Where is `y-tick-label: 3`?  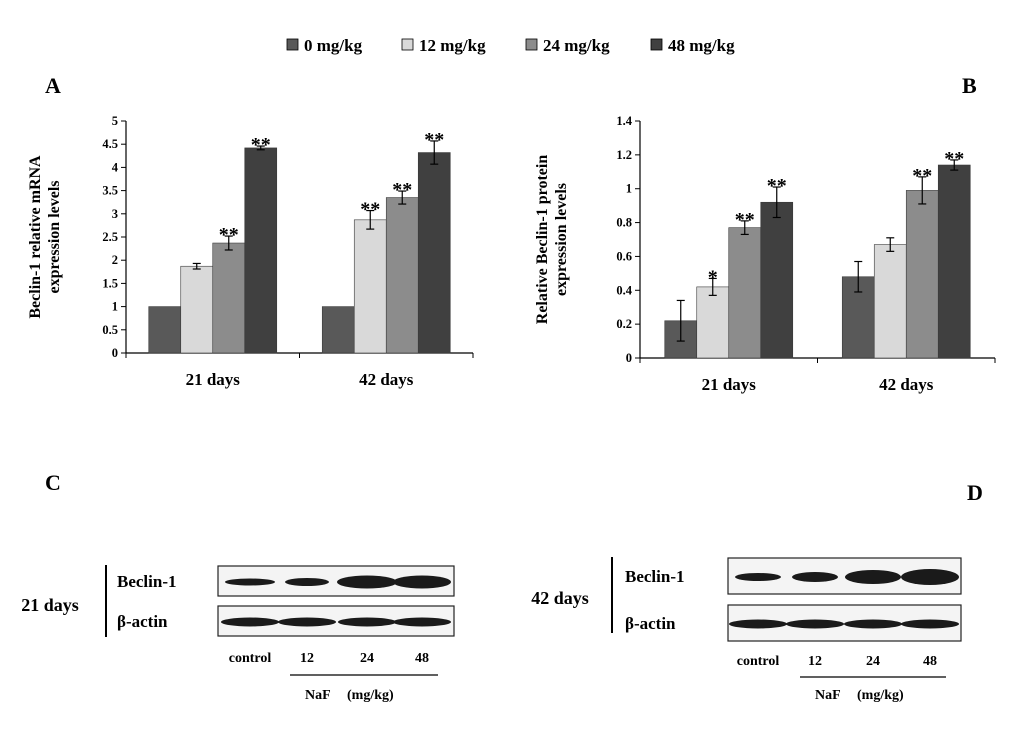
y-tick-label: 3 is located at coordinates (115, 214).